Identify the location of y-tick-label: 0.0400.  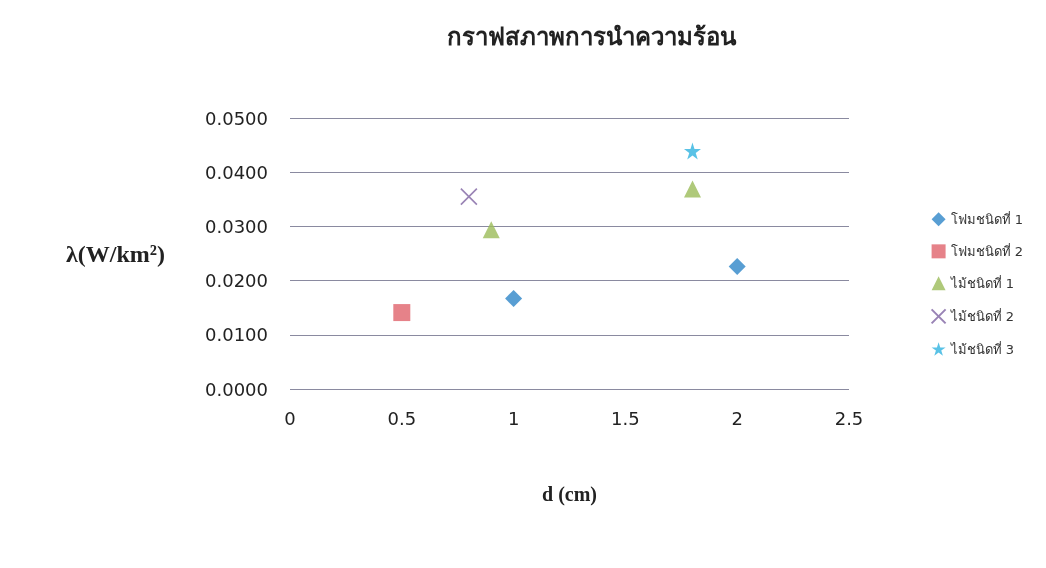
(236, 172).